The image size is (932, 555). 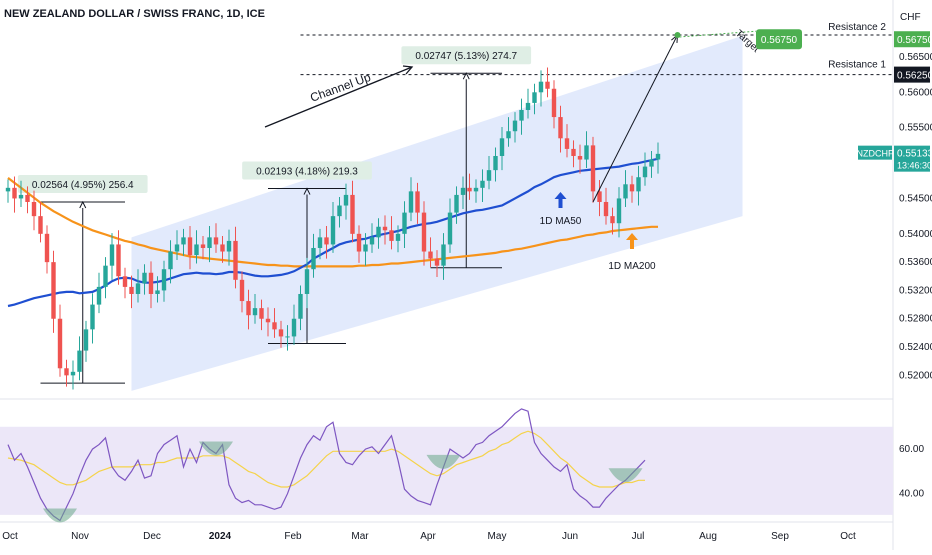 I want to click on symbol-tag-text: NZDCHF, so click(x=875, y=154).